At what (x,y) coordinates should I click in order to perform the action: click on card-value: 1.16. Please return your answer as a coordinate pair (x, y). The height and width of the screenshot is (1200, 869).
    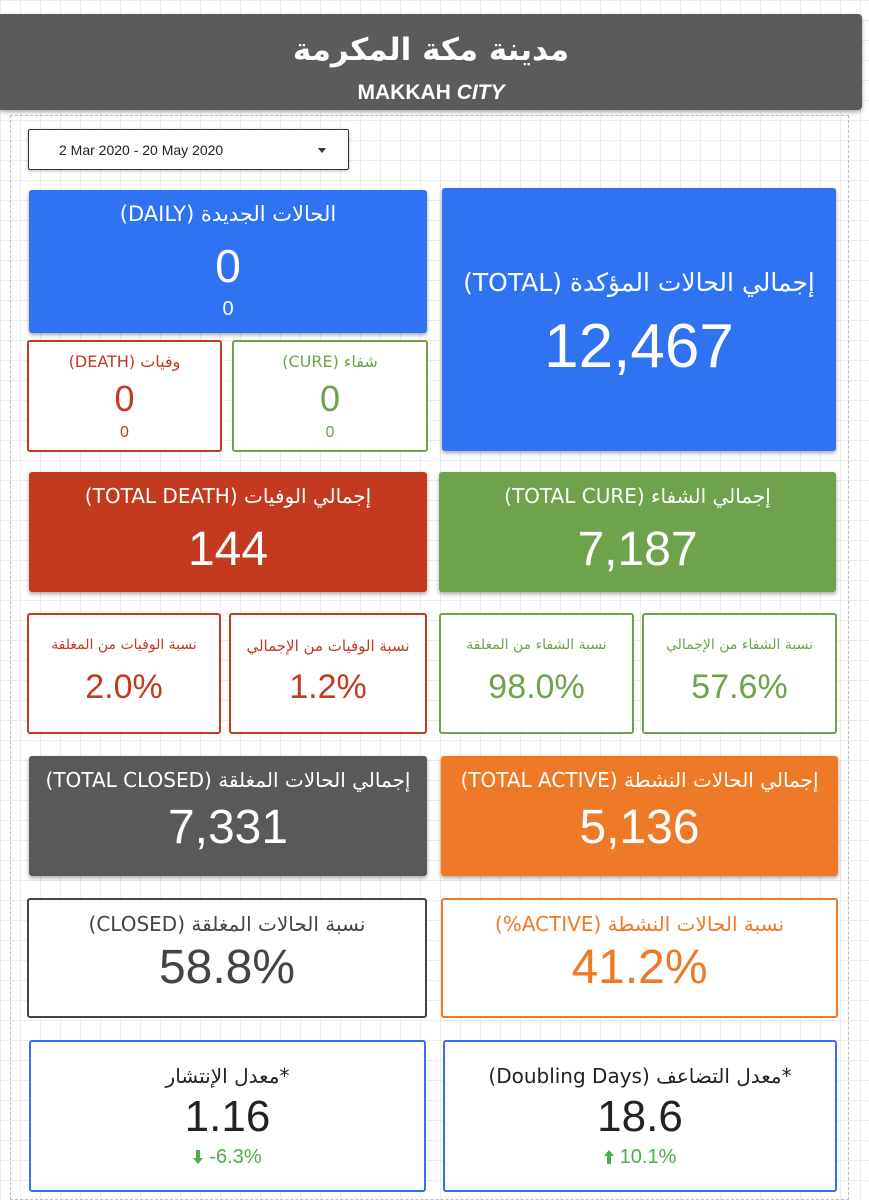
    Looking at the image, I should click on (227, 1116).